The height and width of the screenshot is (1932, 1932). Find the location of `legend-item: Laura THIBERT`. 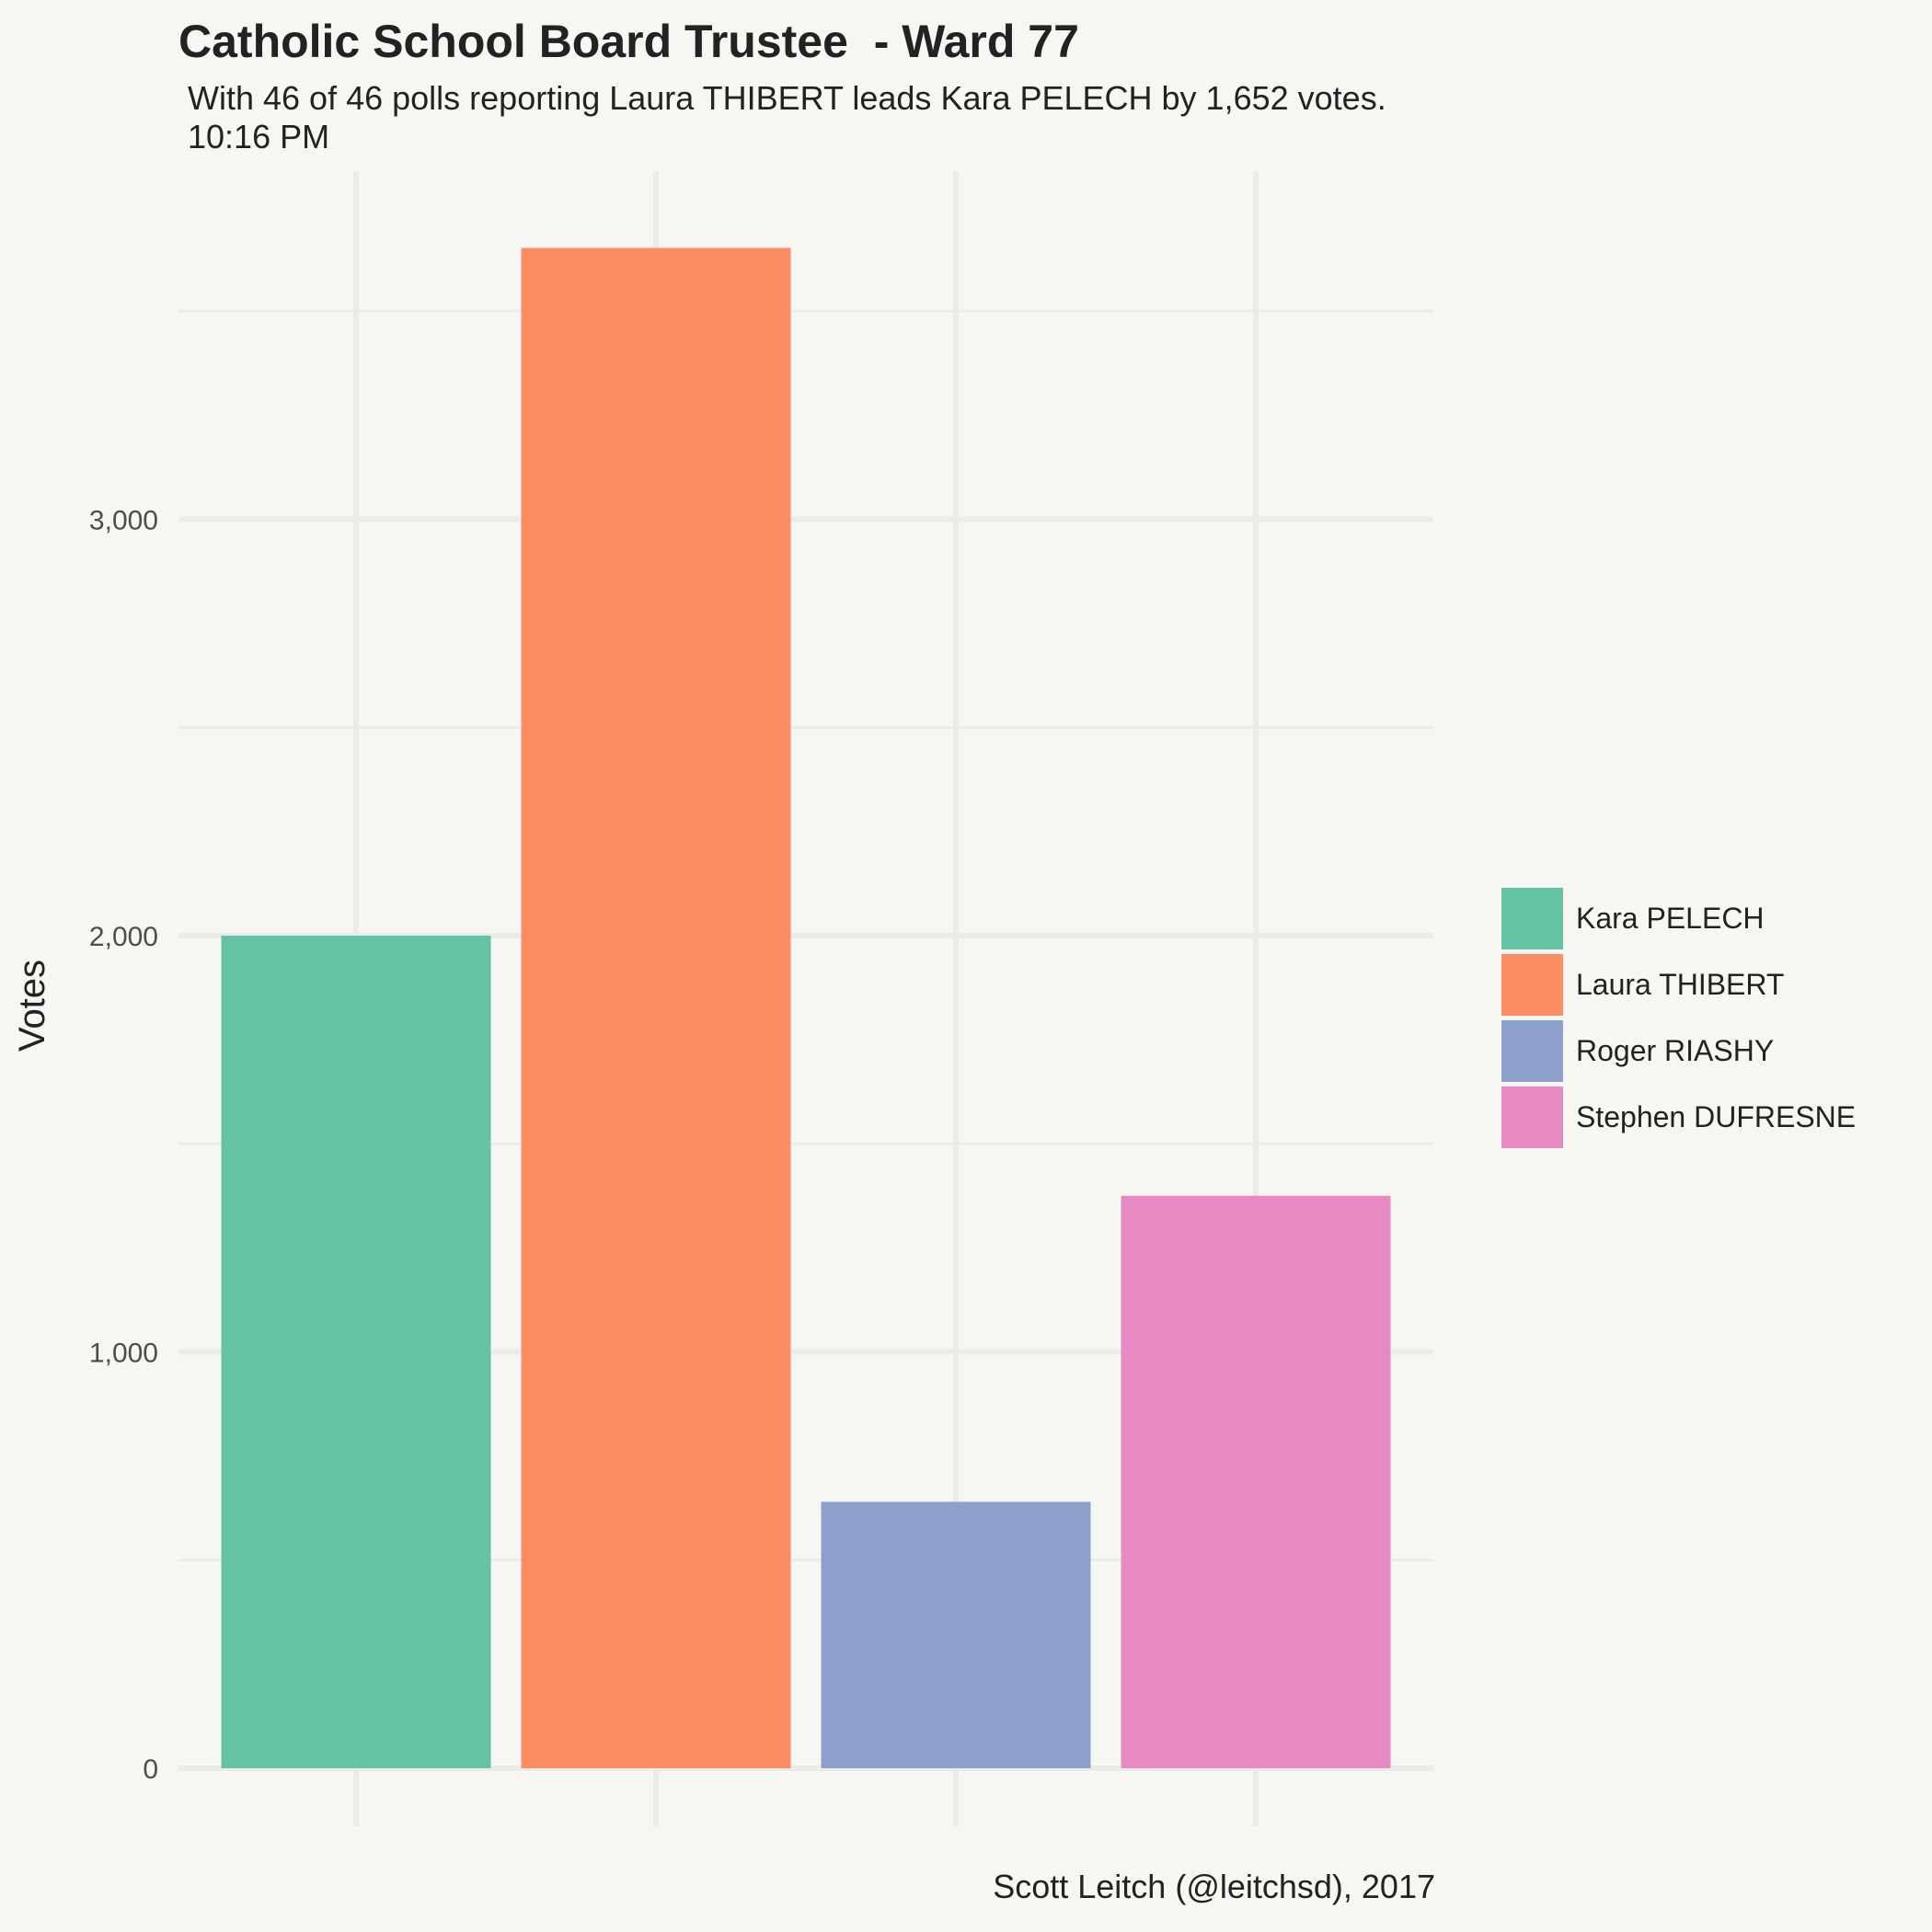

legend-item: Laura THIBERT is located at coordinates (1678, 984).